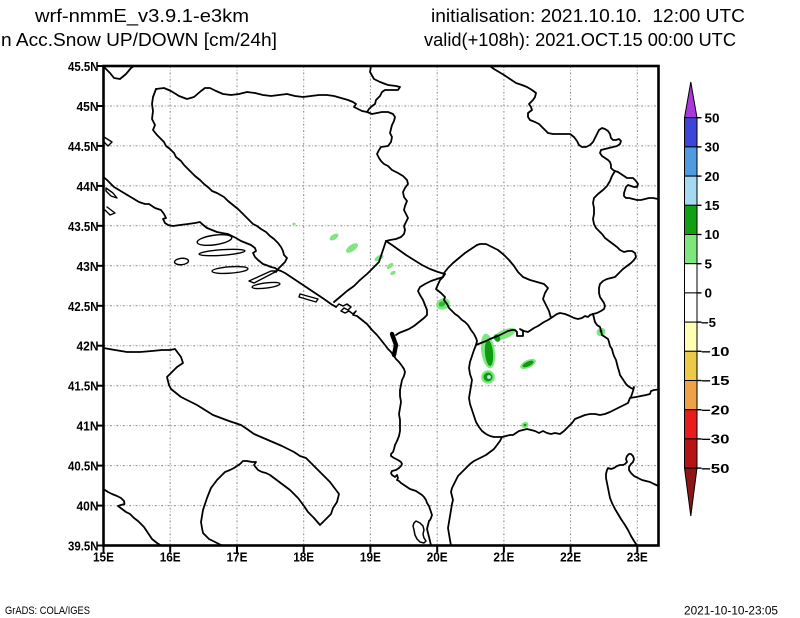 The height and width of the screenshot is (618, 800). What do you see at coordinates (237, 558) in the screenshot?
I see `svg-text: 17E` at bounding box center [237, 558].